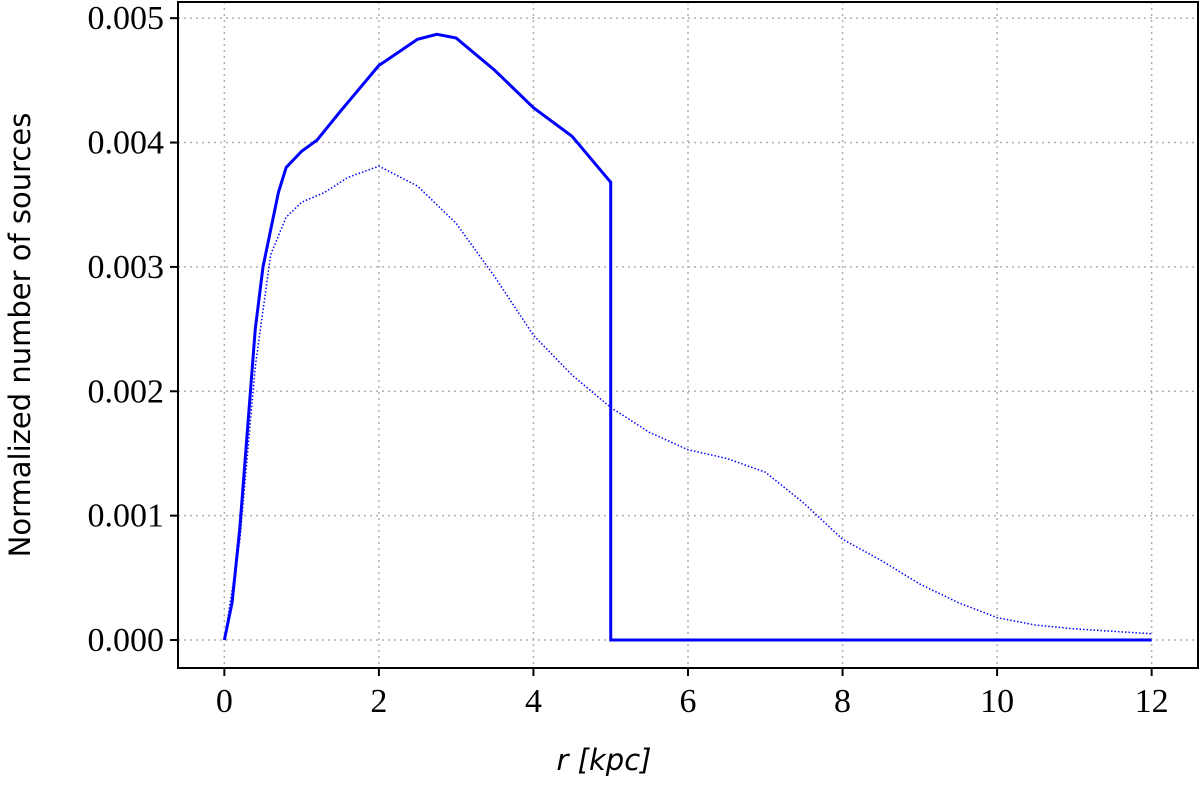  I want to click on x-tick-label: 12, so click(1152, 701).